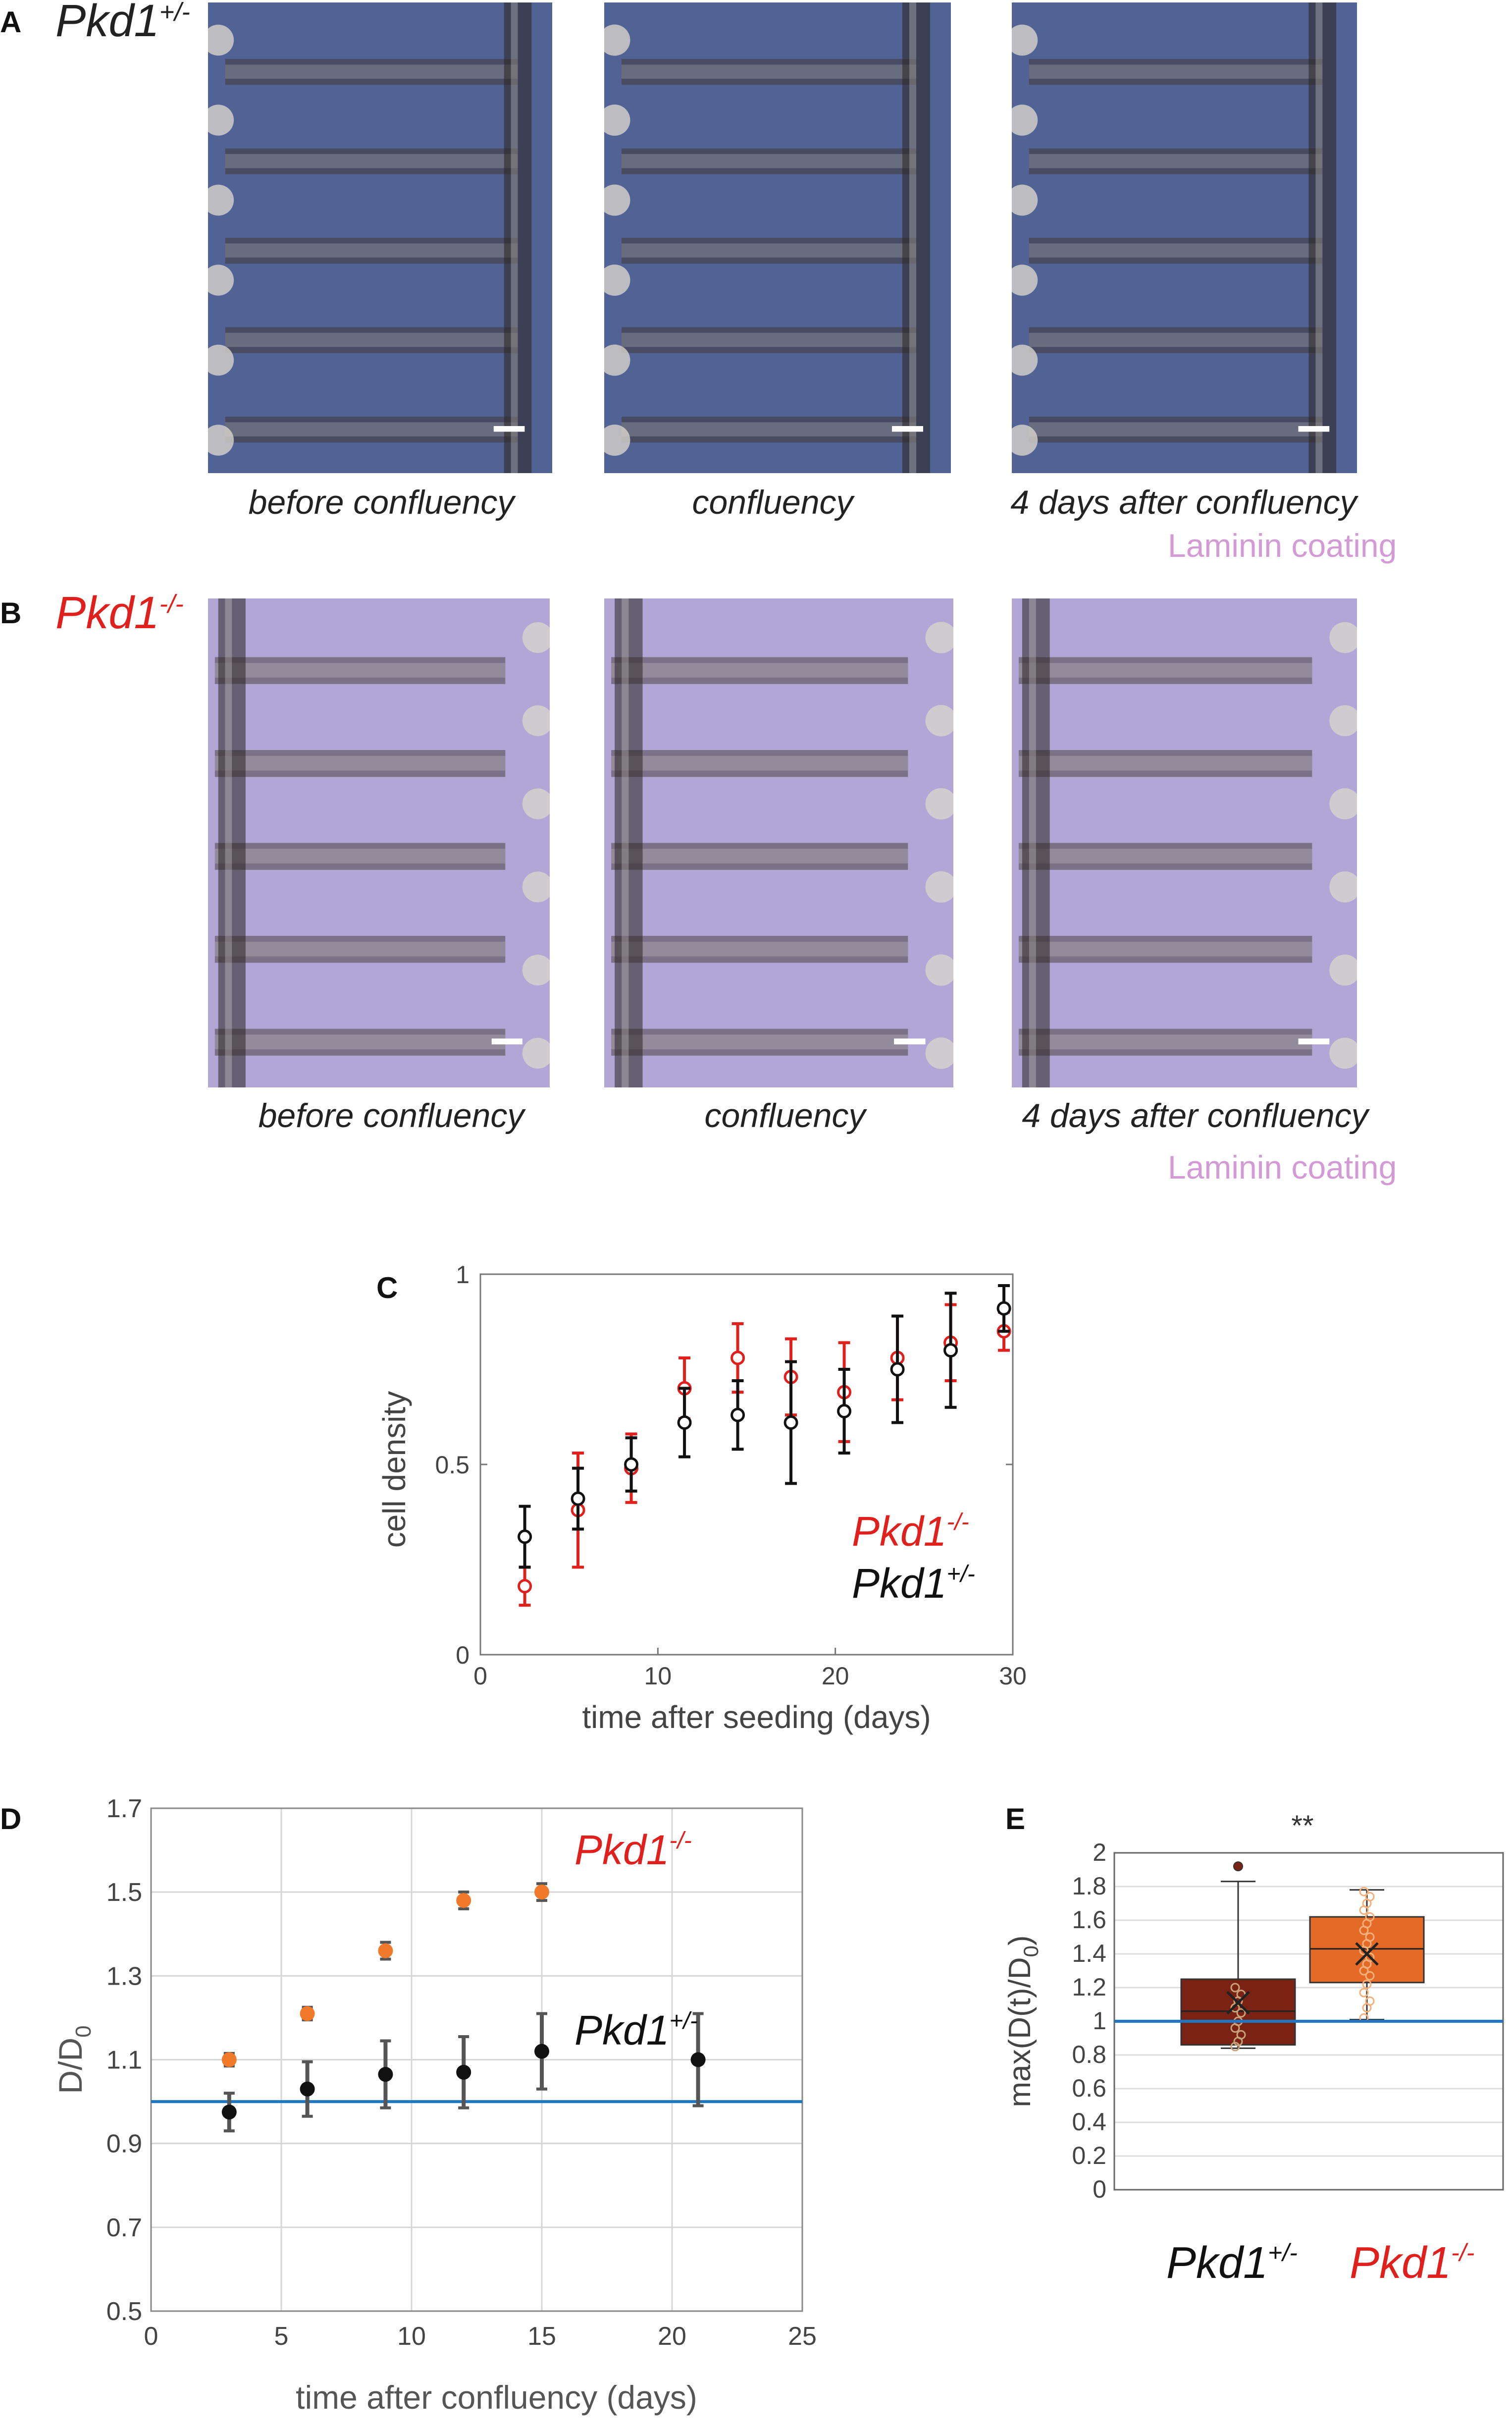  Describe the element at coordinates (1282, 1167) in the screenshot. I see `laminin-coating-label-b: Laminin coating` at that location.